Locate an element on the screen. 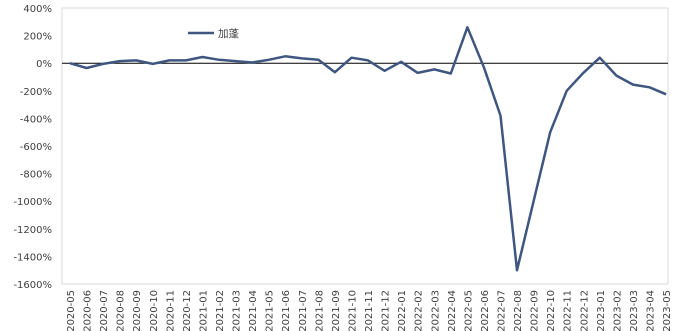 The width and height of the screenshot is (677, 331). x-tick-label: 2020-05 is located at coordinates (71, 310).